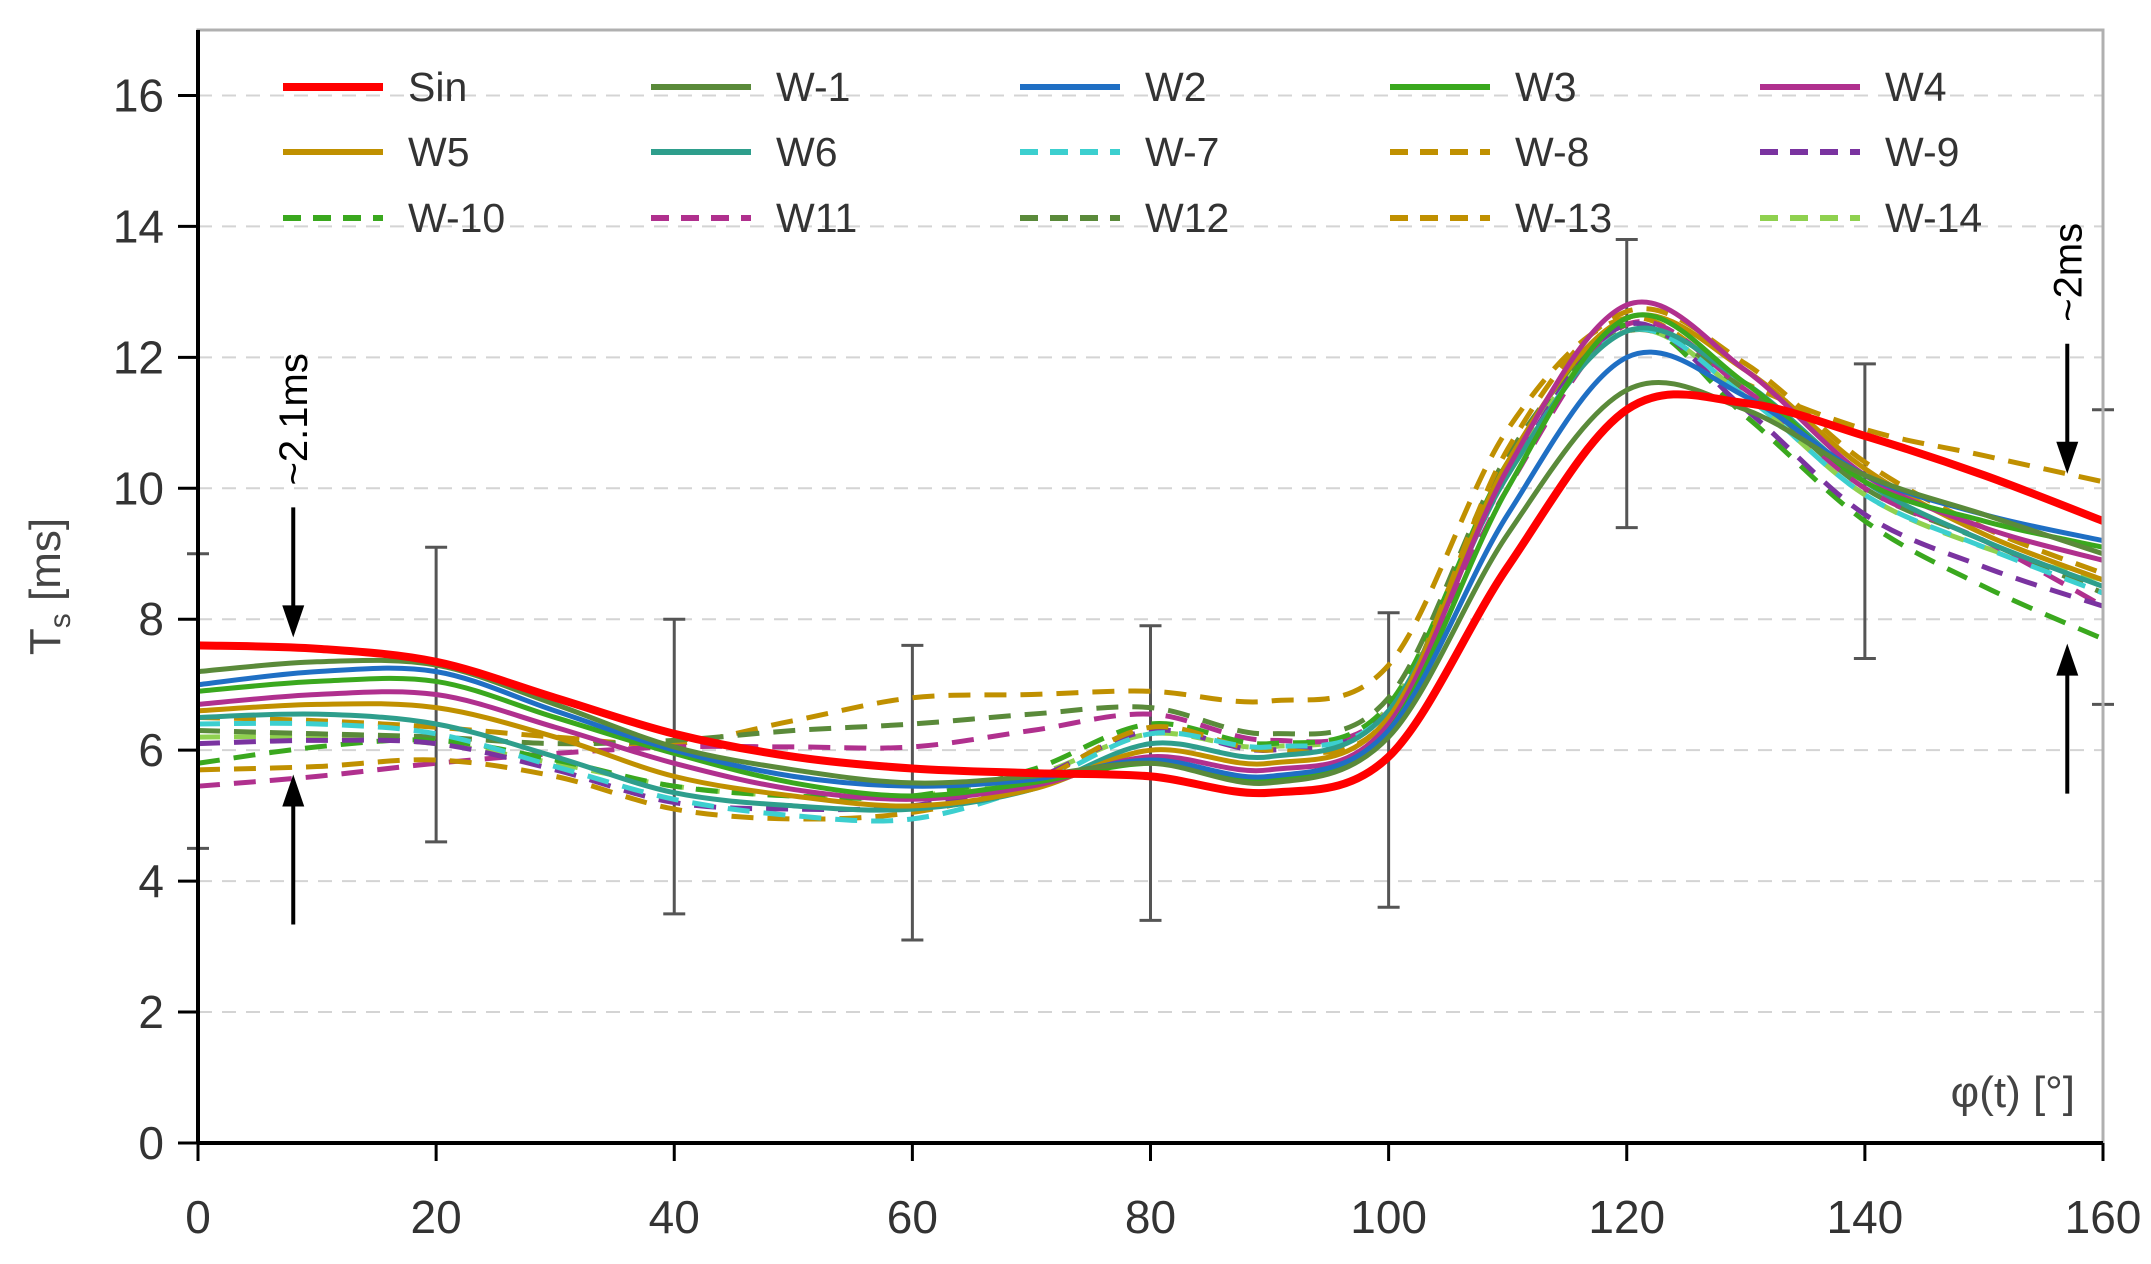 The height and width of the screenshot is (1264, 2151). Describe the element at coordinates (807, 152) in the screenshot. I see `legend-label-w6: W6` at that location.